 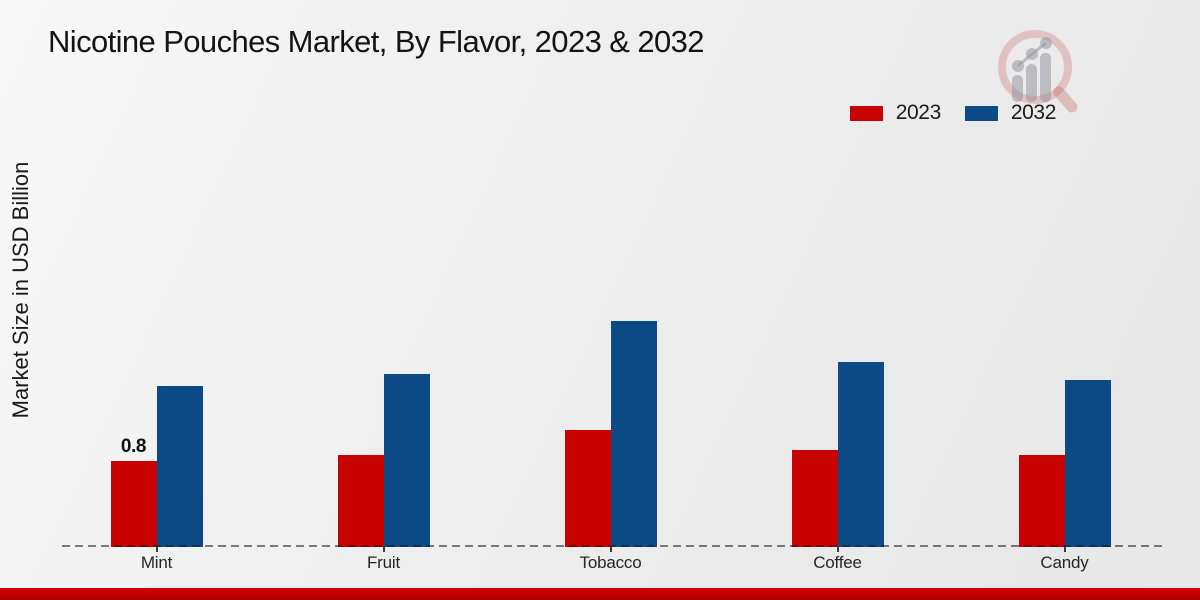 What do you see at coordinates (1038, 71) in the screenshot?
I see `magnifier-bar-chart-logo-icon` at bounding box center [1038, 71].